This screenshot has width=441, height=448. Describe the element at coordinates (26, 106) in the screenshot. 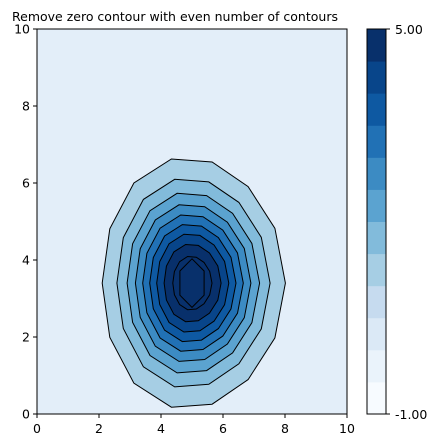

I see `y-tick-label: 8` at that location.